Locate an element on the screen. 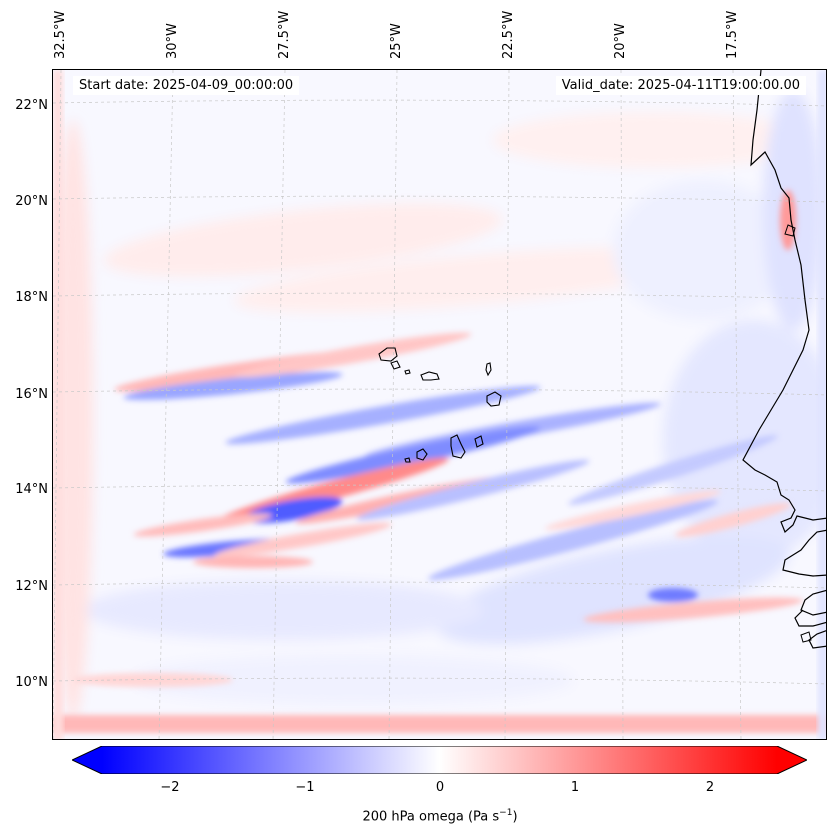 This screenshot has height=839, width=837. lat-label: 10°N is located at coordinates (31, 682).